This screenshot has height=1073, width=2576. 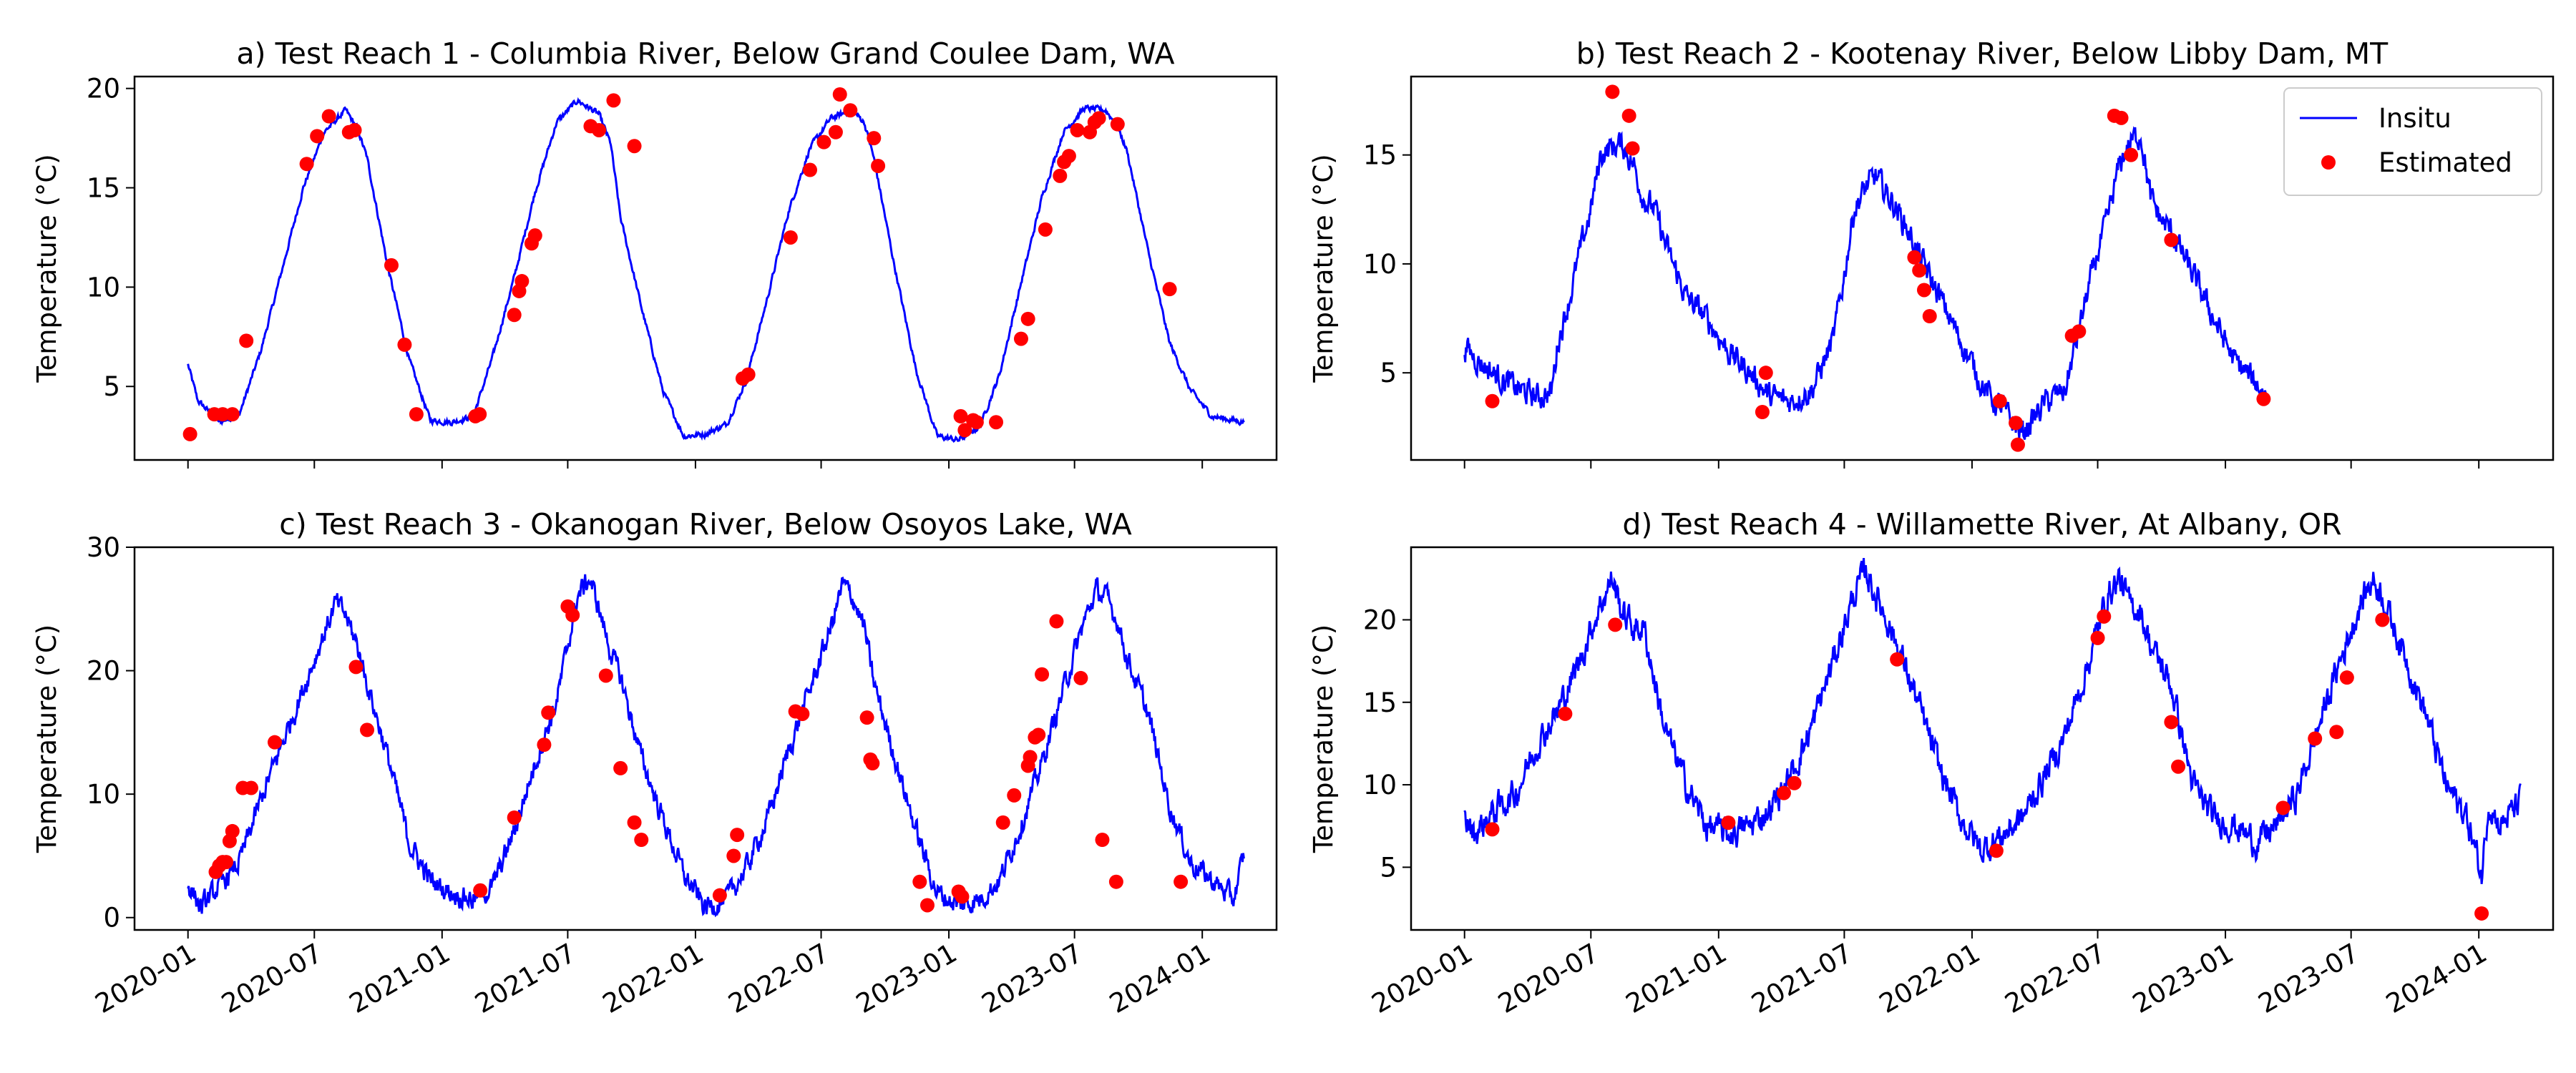 What do you see at coordinates (111, 918) in the screenshot?
I see `y-tick-label: 0` at bounding box center [111, 918].